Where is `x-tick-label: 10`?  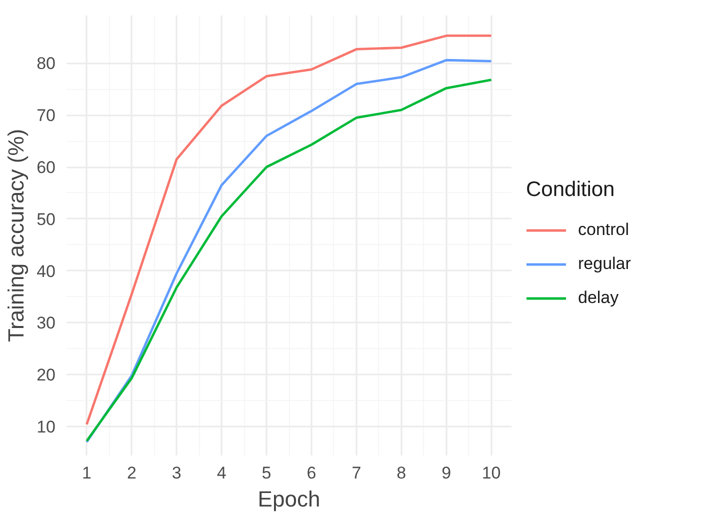 x-tick-label: 10 is located at coordinates (491, 473).